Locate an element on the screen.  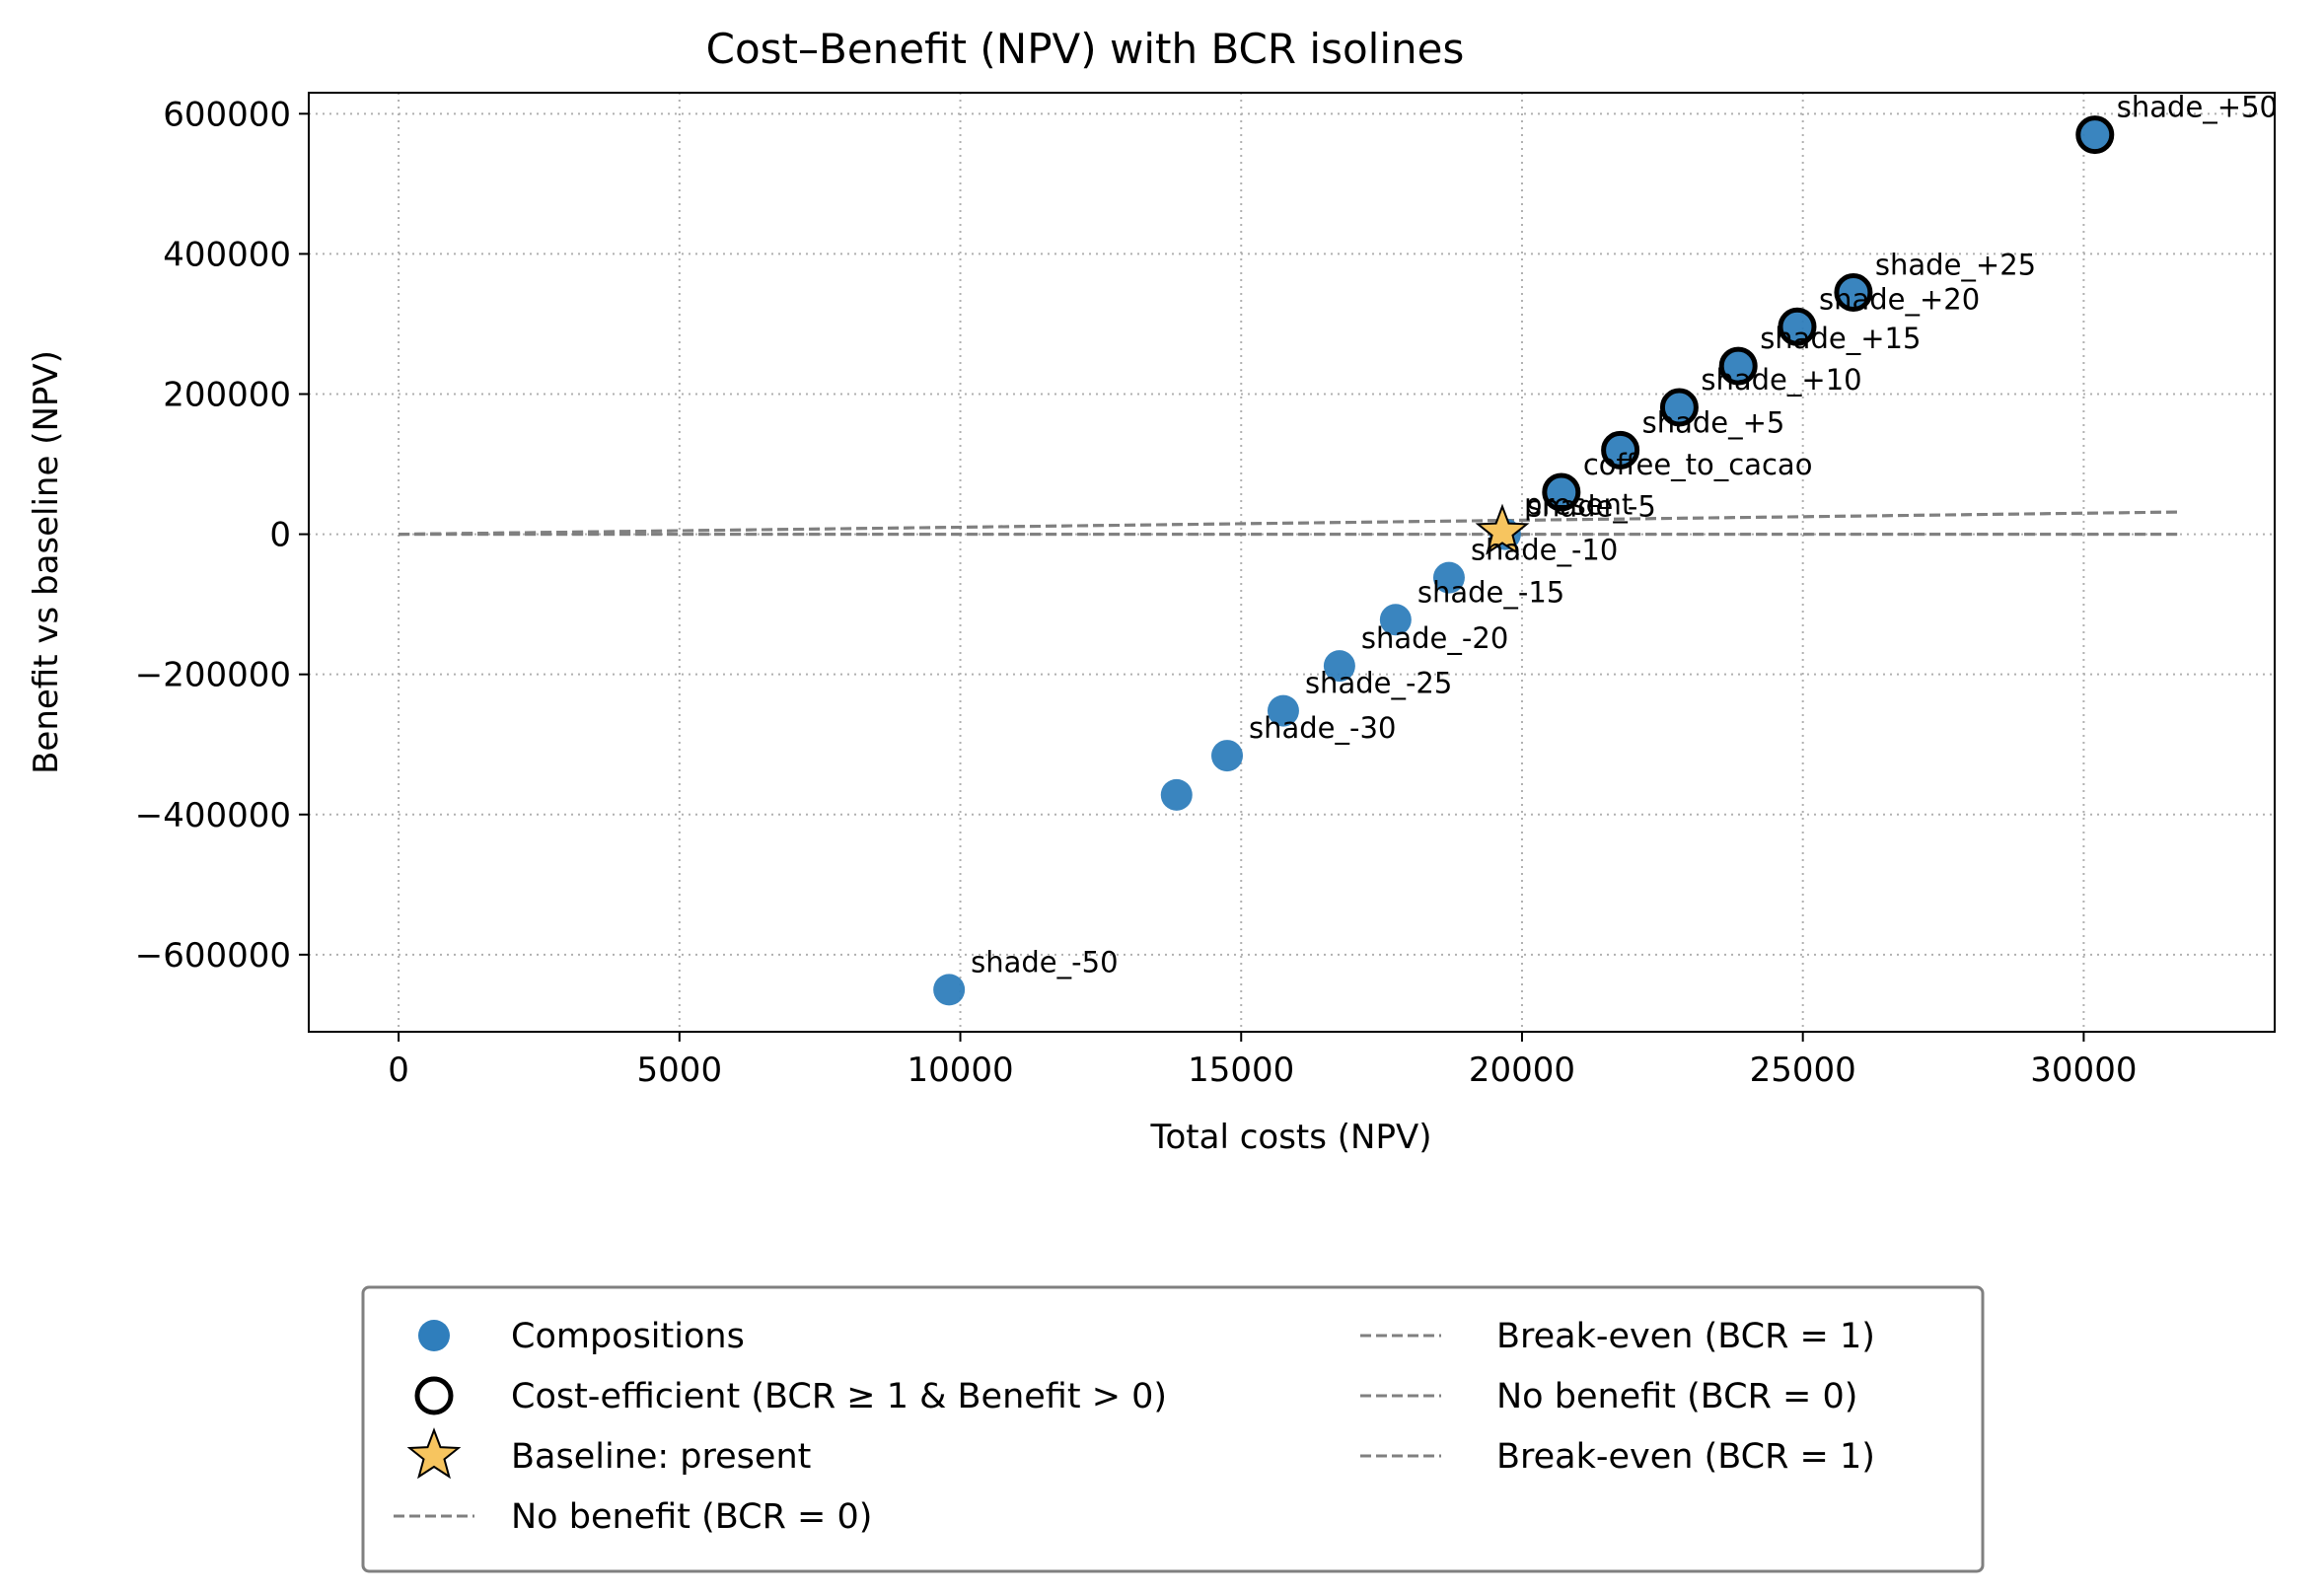
chart-title: Cost–Benefit (NPV) with BCR isolines is located at coordinates (1085, 49).